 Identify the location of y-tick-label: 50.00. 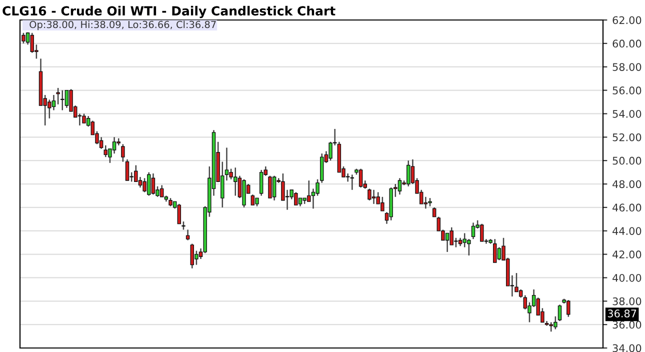
(627, 160).